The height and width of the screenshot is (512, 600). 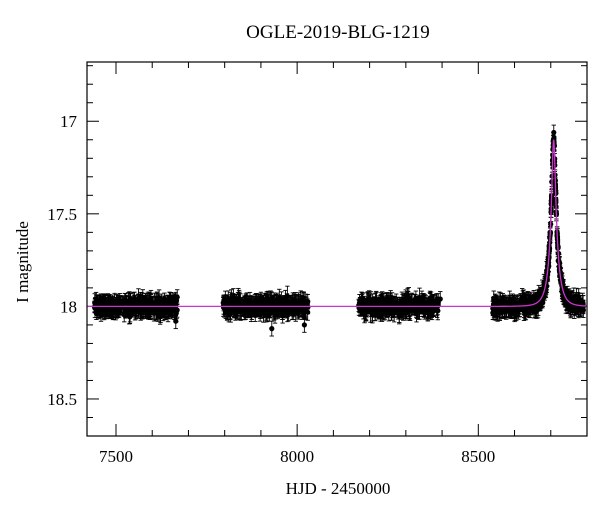 What do you see at coordinates (297, 456) in the screenshot?
I see `x-tick-label: 8000` at bounding box center [297, 456].